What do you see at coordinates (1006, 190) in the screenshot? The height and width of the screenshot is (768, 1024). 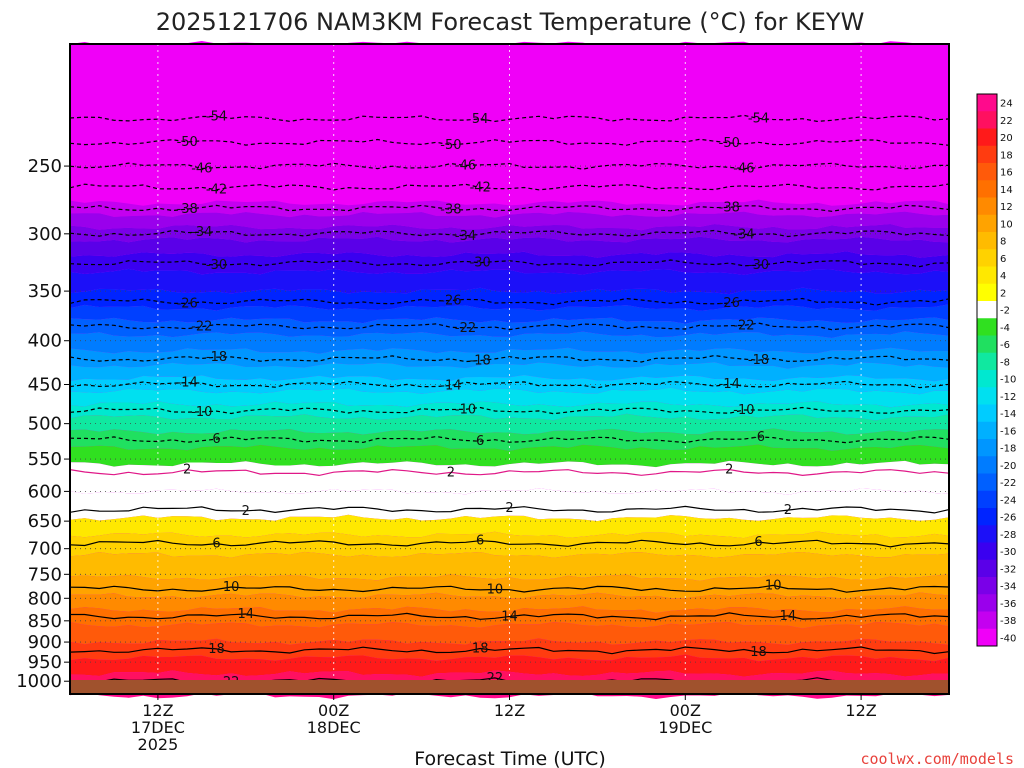 I see `colorbar-label: 14` at bounding box center [1006, 190].